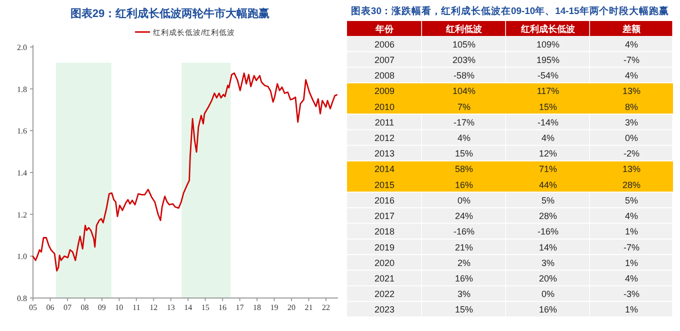 The height and width of the screenshot is (331, 680). Describe the element at coordinates (22, 298) in the screenshot. I see `y-tick-label: 0.8` at that location.